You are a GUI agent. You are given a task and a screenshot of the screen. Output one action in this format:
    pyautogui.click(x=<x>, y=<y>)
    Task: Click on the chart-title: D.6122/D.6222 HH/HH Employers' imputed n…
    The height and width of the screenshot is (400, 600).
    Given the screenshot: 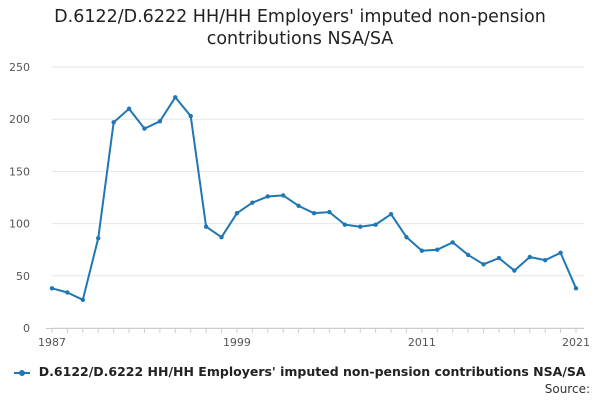 What is the action you would take?
    pyautogui.click(x=300, y=28)
    